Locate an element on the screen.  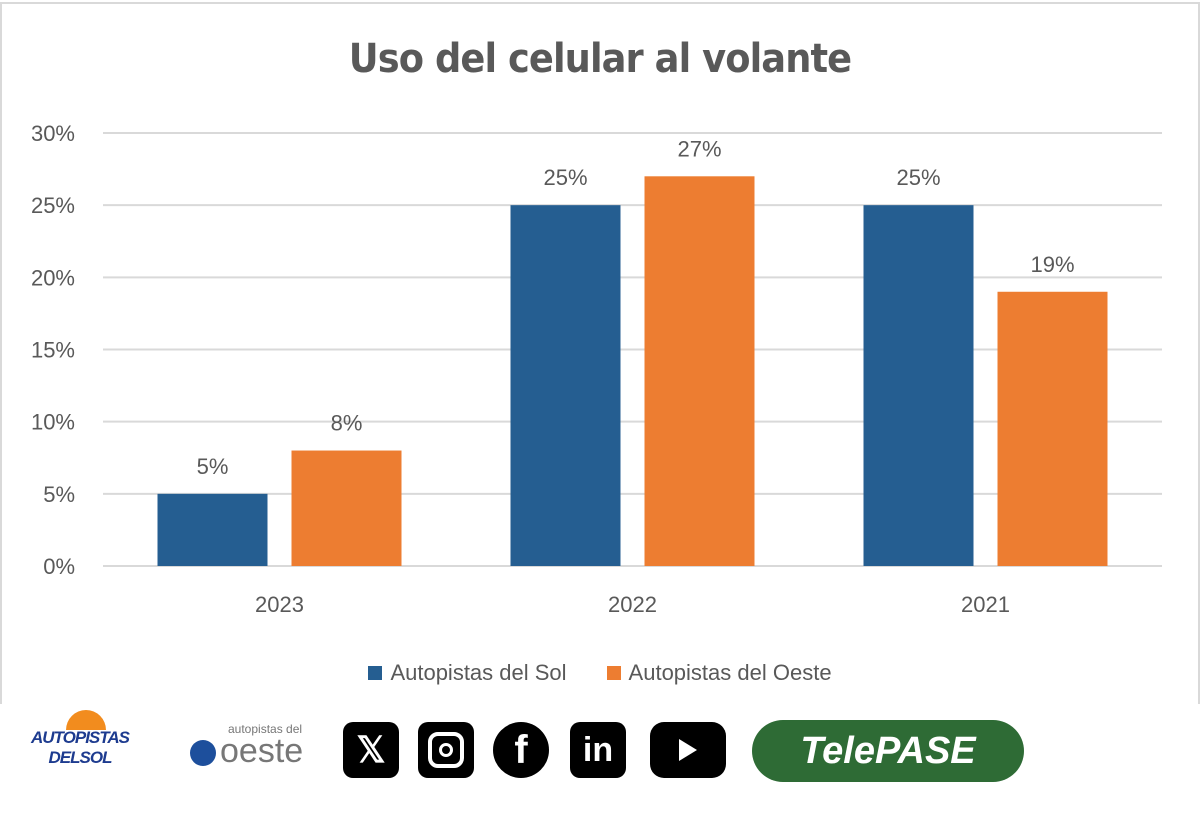
x-tick-label: 2021 is located at coordinates (985, 604).